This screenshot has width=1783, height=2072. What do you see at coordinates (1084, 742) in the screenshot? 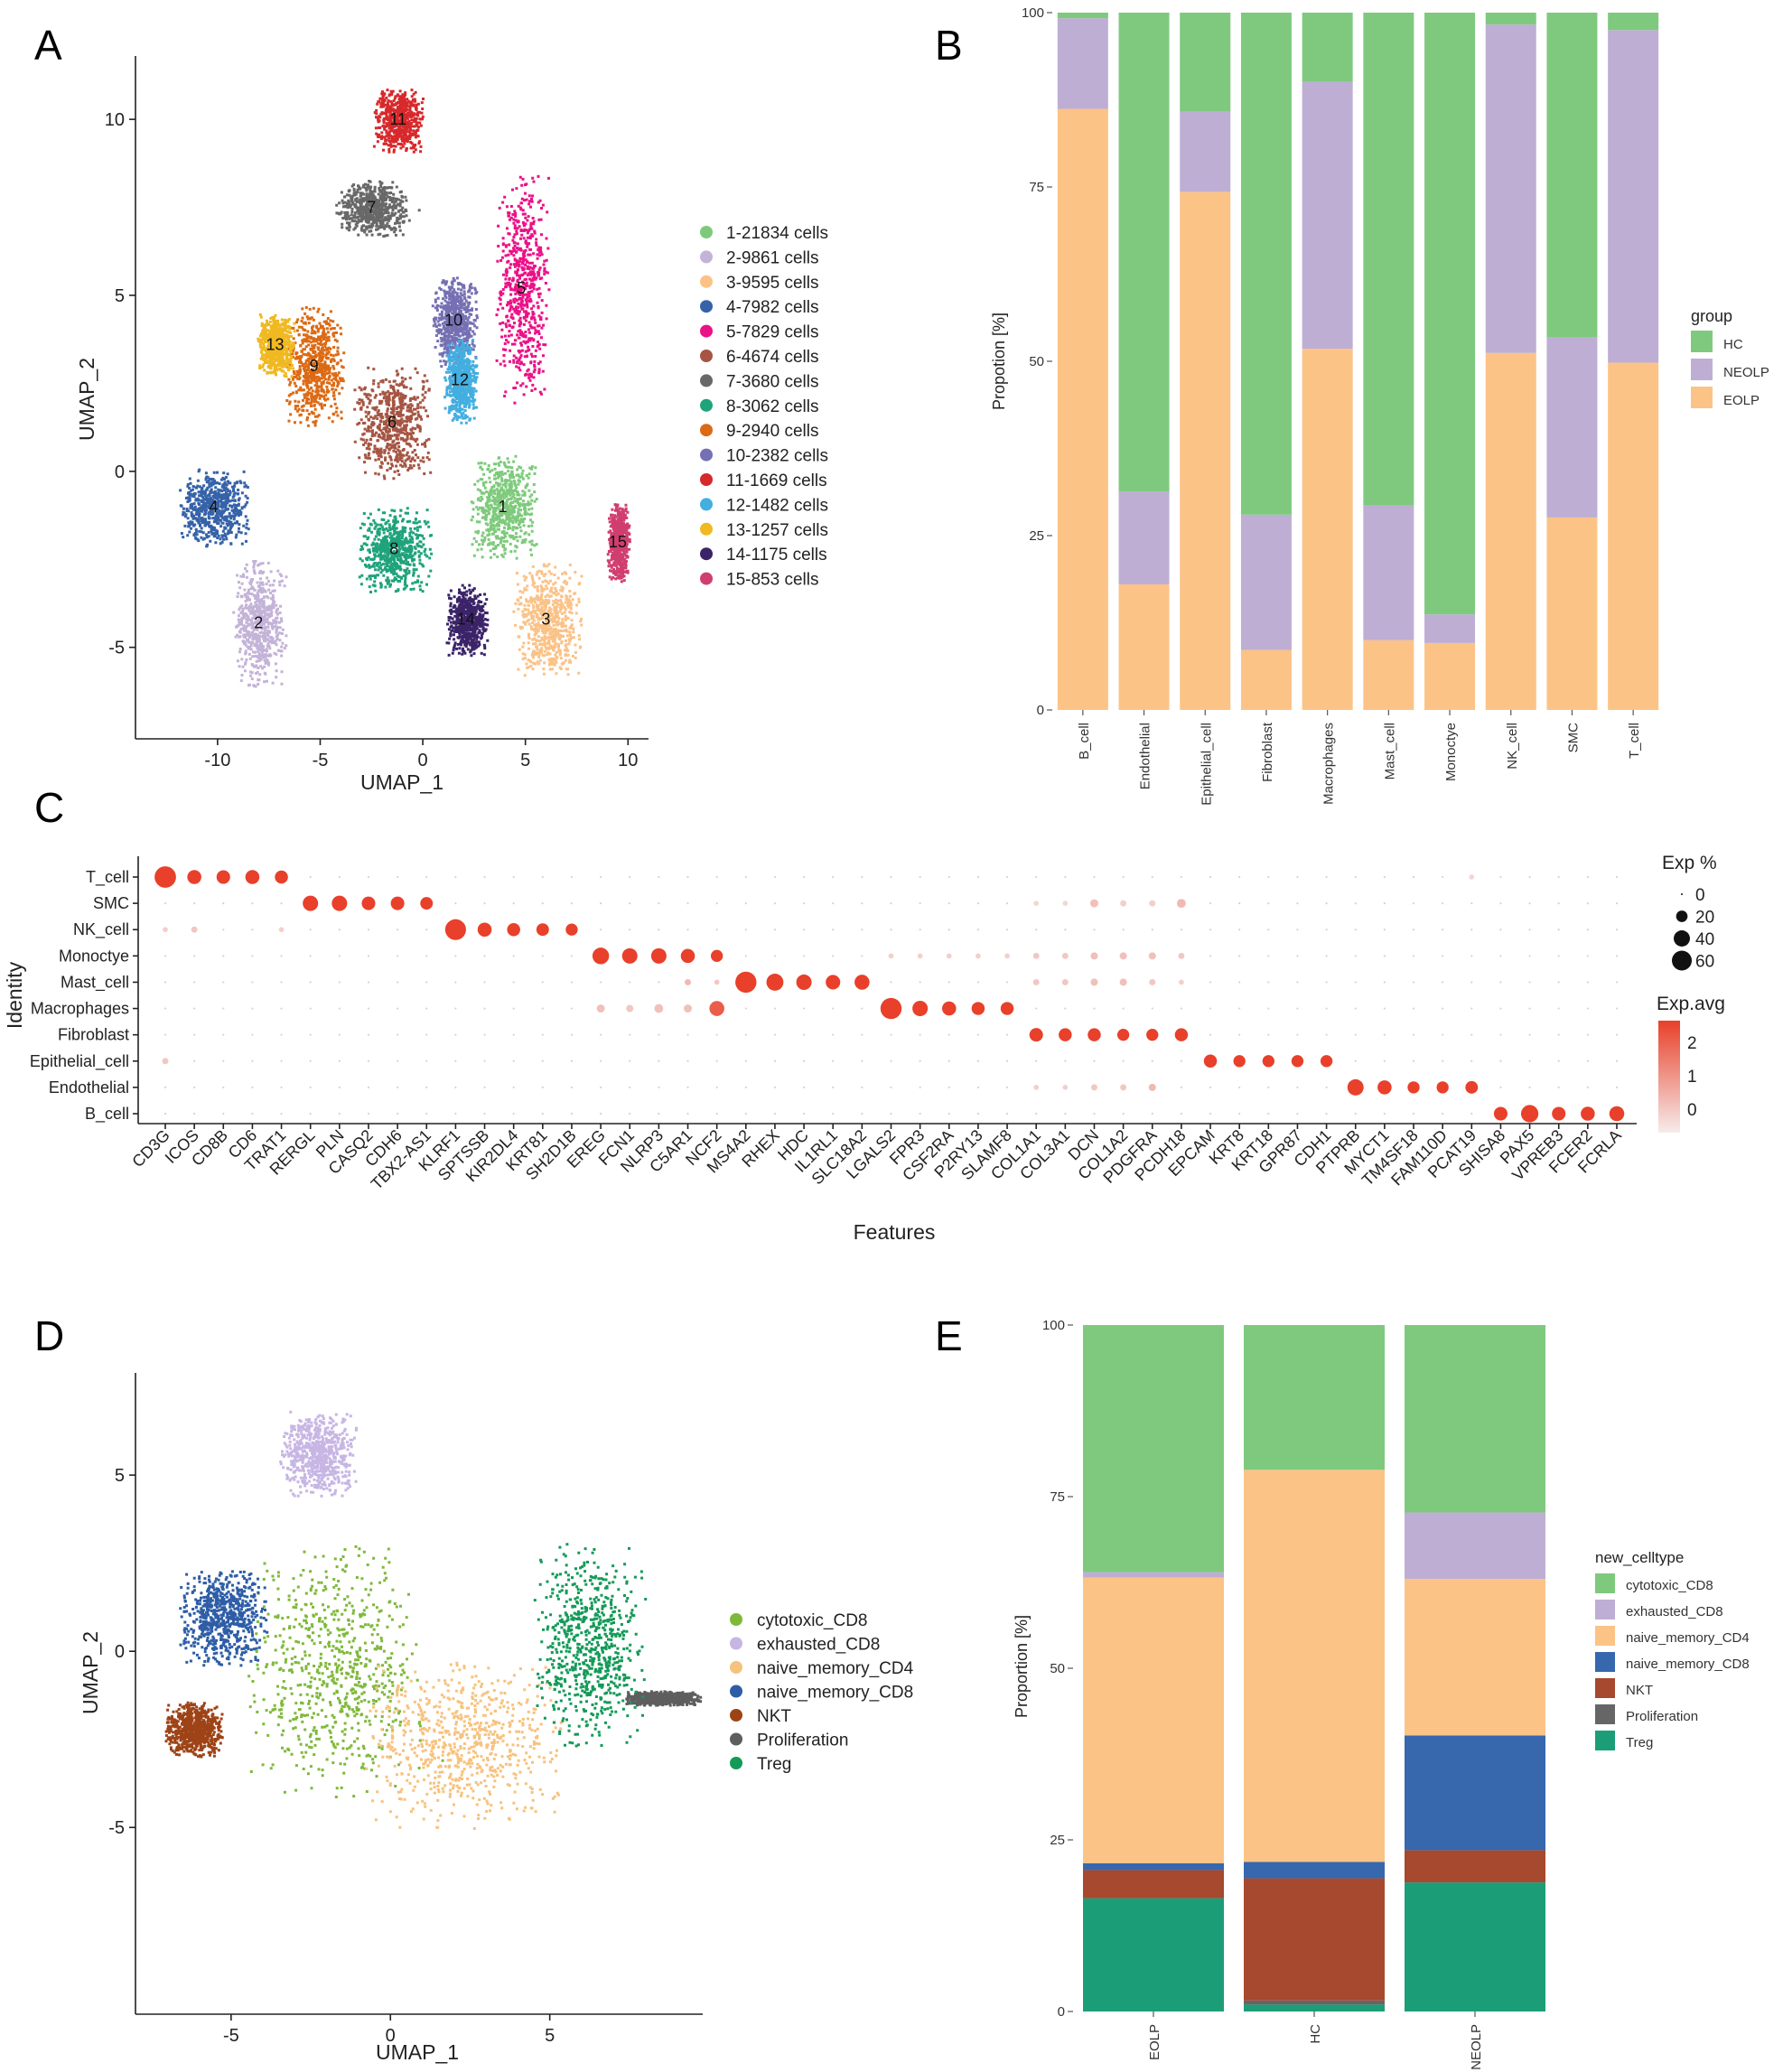
I see `x-tick-label: B_cell` at bounding box center [1084, 742].